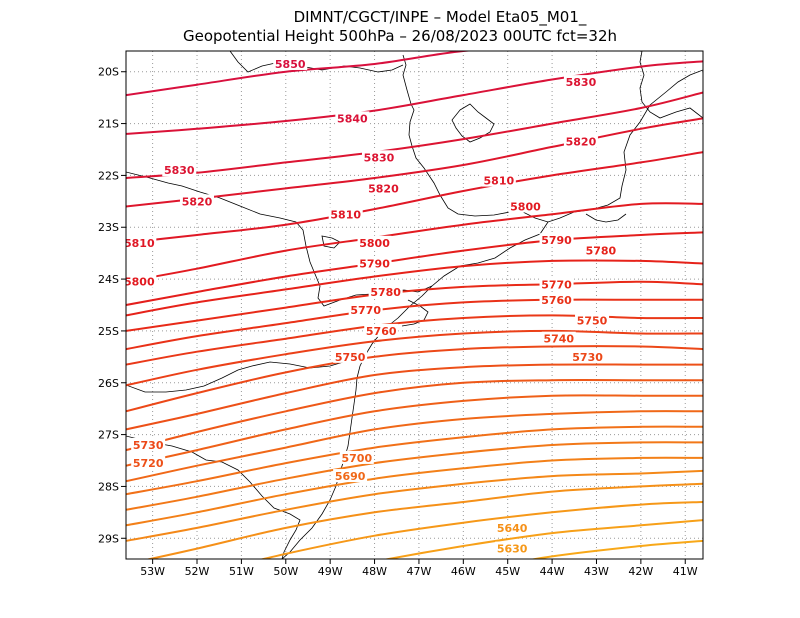 The height and width of the screenshot is (618, 800). Describe the element at coordinates (241, 571) in the screenshot. I see `x-tick-label: 51W` at that location.